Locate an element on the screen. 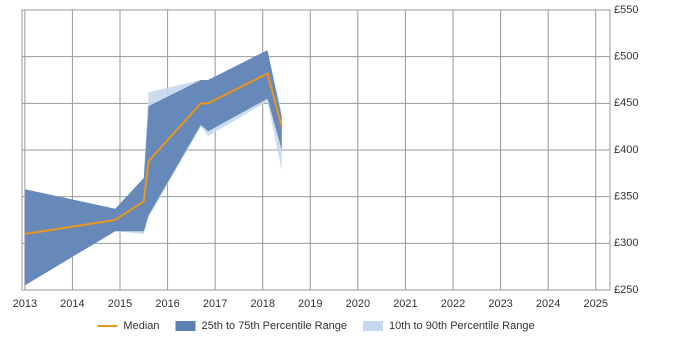  y-tick-label: £450 is located at coordinates (626, 103).